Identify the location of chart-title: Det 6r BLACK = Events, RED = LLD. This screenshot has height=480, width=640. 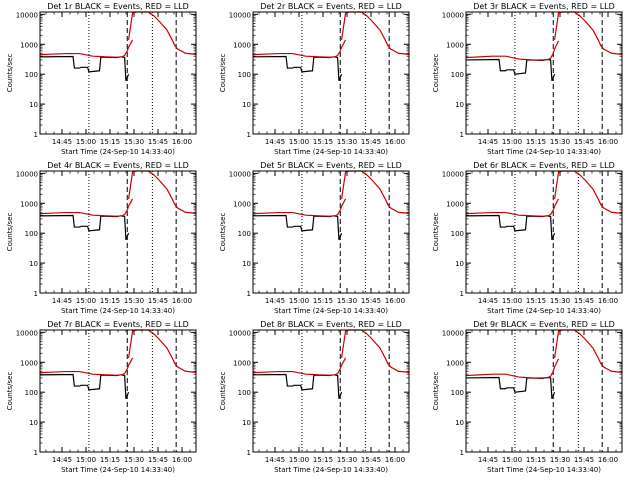
(544, 165).